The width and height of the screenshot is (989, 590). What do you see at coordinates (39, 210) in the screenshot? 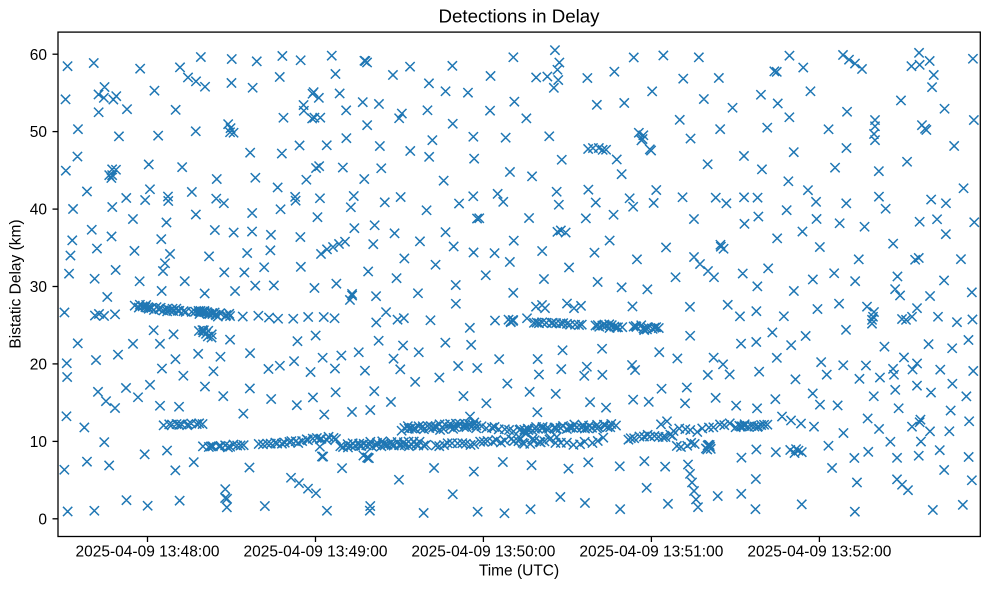
I see `svg-text: 40` at bounding box center [39, 210].